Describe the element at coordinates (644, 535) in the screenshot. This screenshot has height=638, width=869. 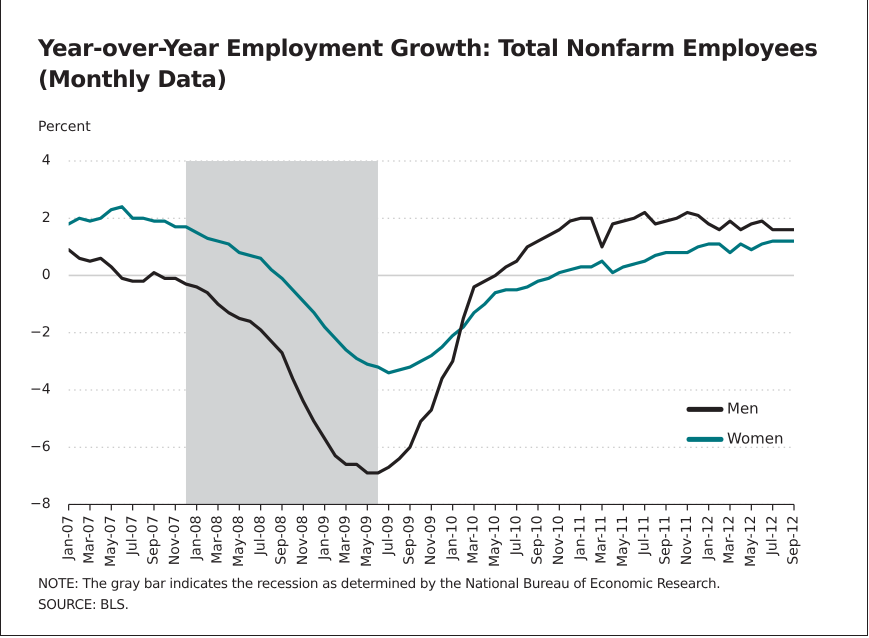
I see `x-tick-label: Jul-11` at that location.